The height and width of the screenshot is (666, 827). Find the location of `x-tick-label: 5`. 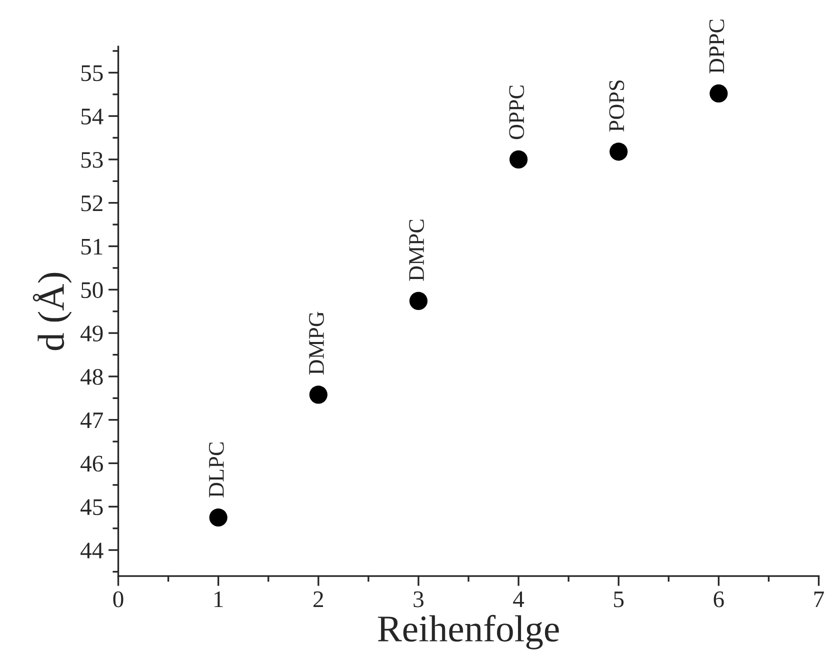

x-tick-label: 5 is located at coordinates (619, 600).